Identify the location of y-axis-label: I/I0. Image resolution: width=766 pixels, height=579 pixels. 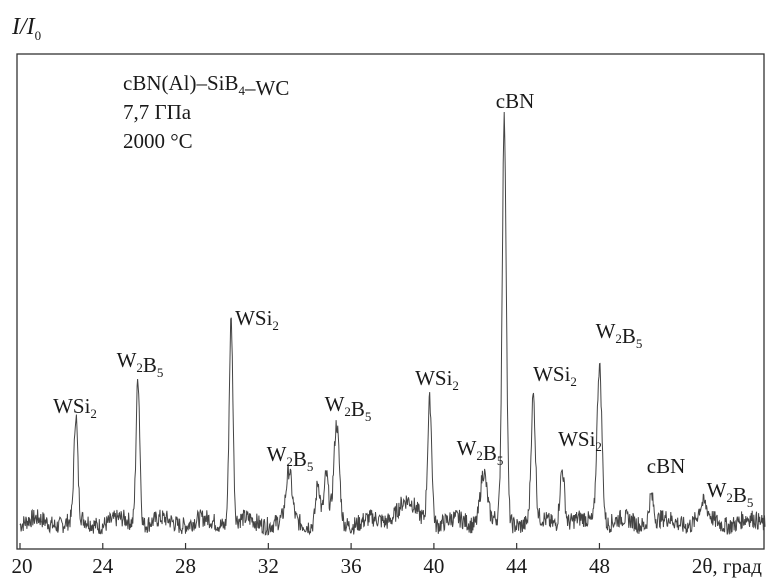
(27, 28).